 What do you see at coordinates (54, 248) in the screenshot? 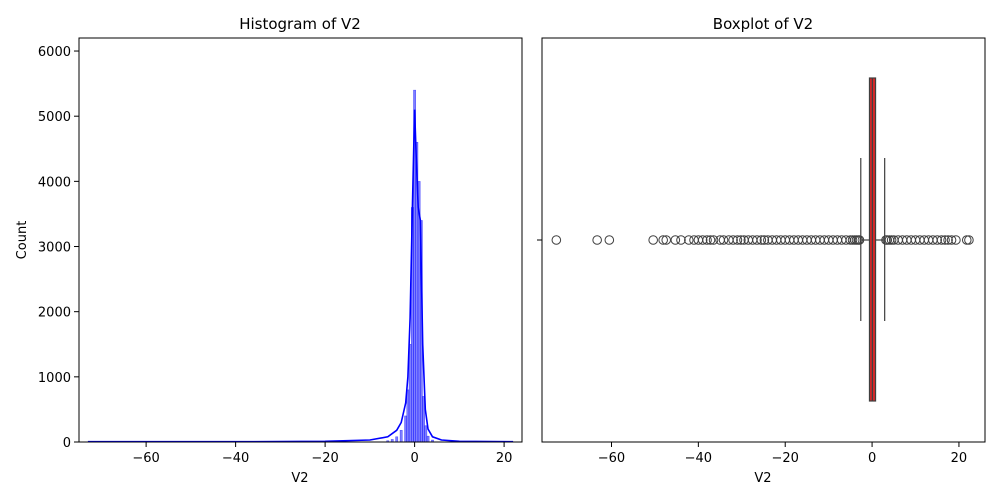
I see `histogram-y-tick-label-3: 3000` at bounding box center [54, 248].